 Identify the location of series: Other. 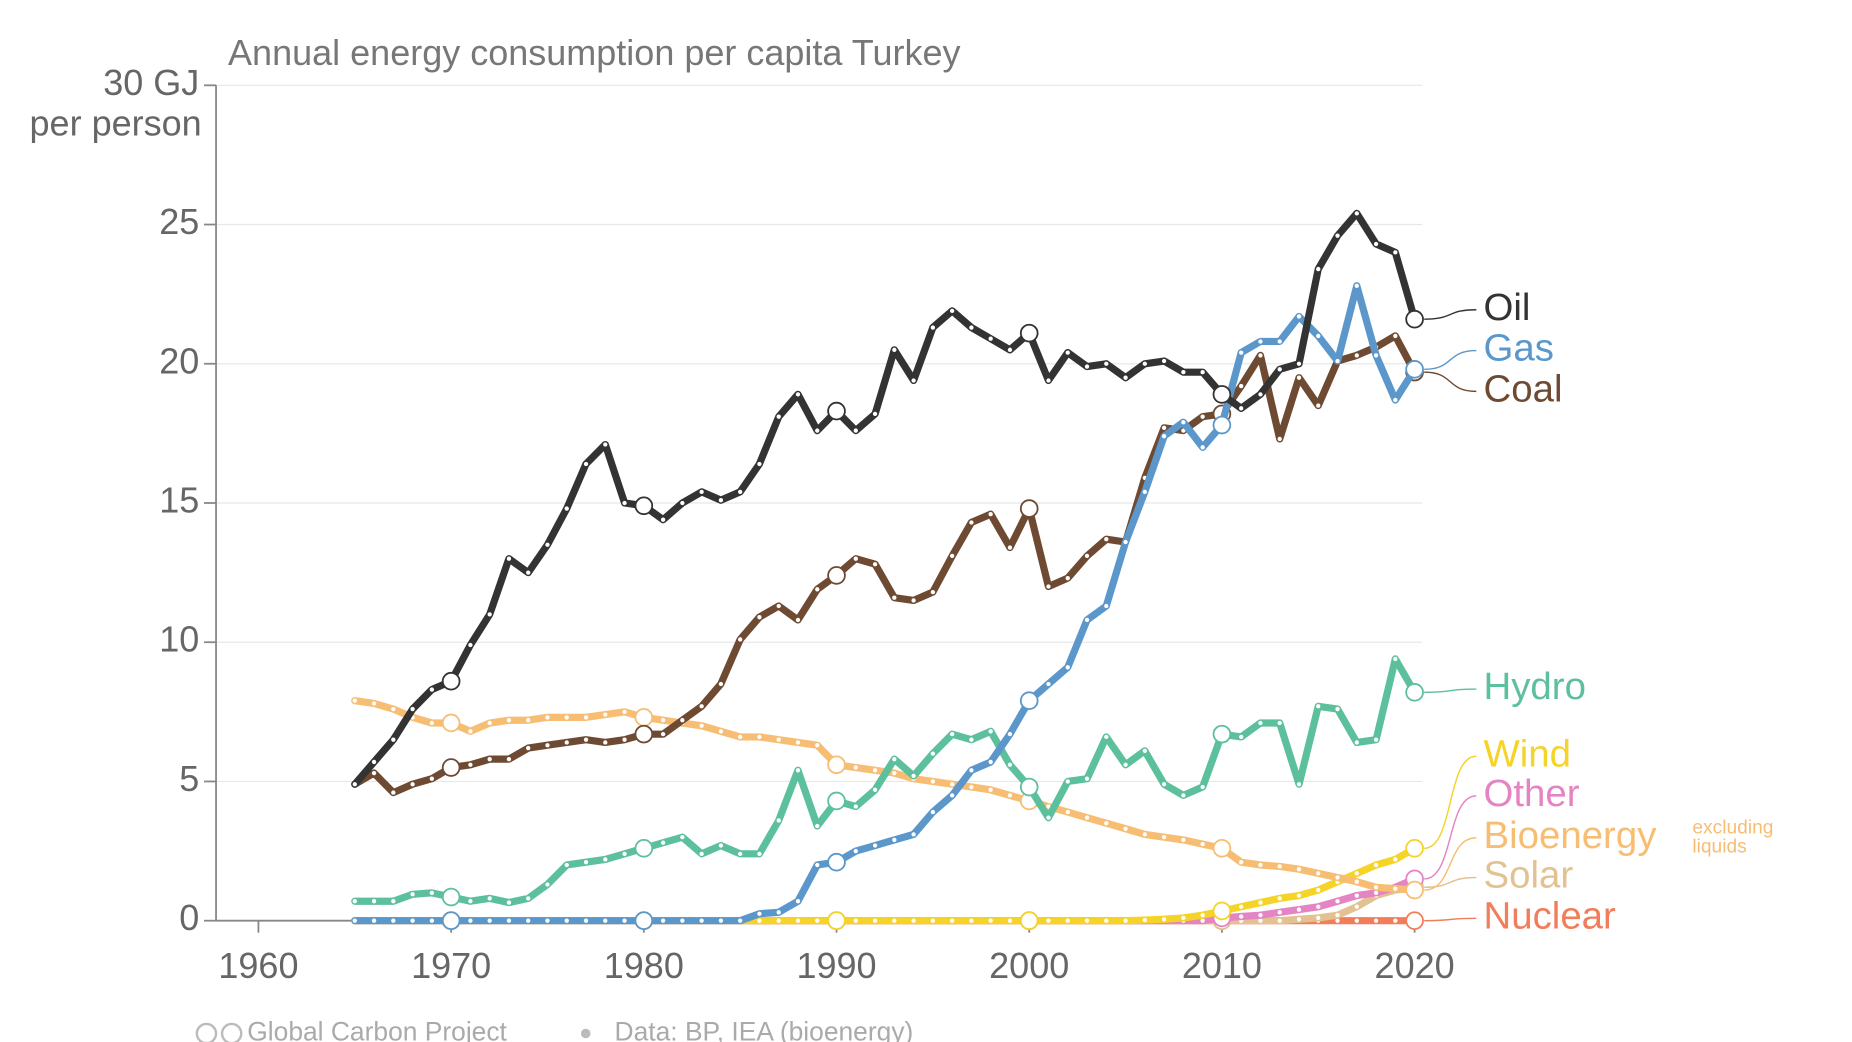
(965, 851).